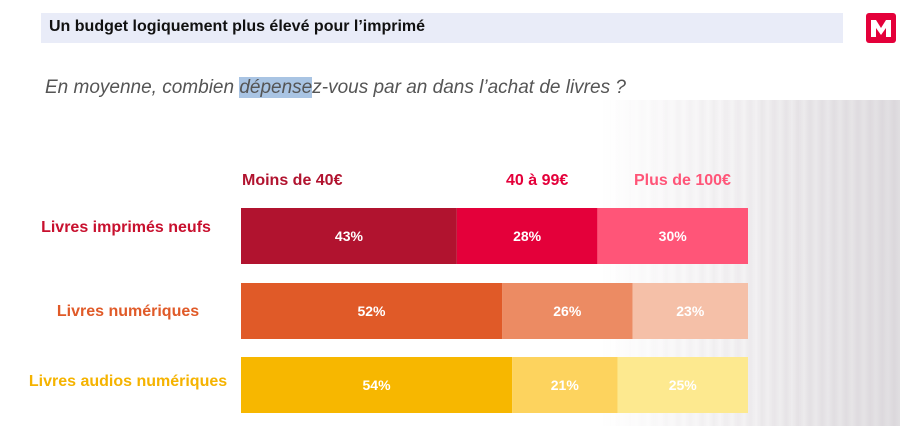 This screenshot has width=900, height=426. I want to click on bar-segment-row2-high, so click(690, 311).